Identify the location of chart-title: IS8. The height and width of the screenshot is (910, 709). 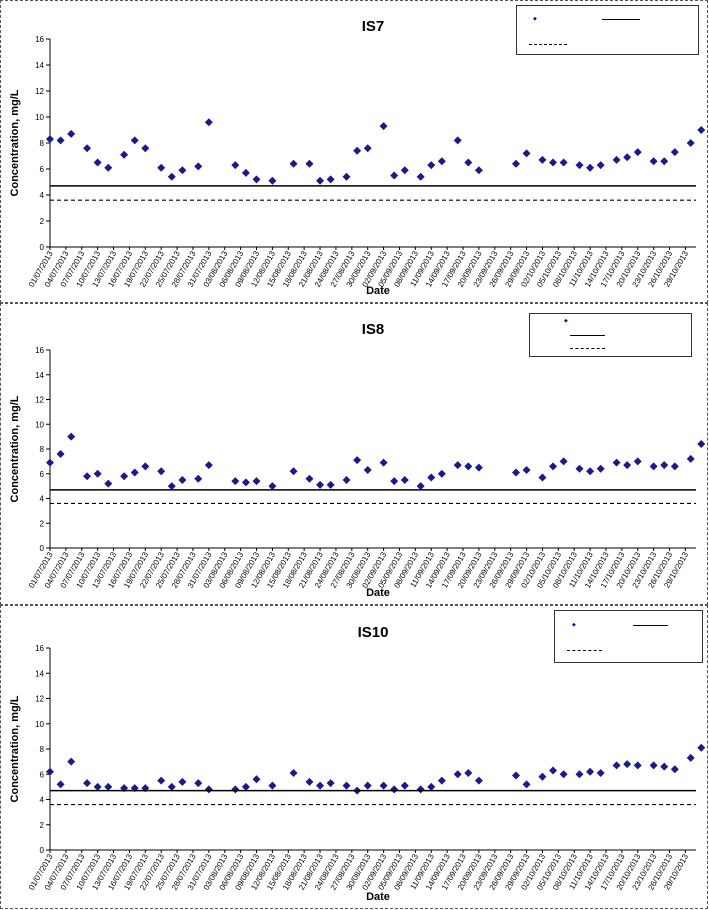
(373, 329).